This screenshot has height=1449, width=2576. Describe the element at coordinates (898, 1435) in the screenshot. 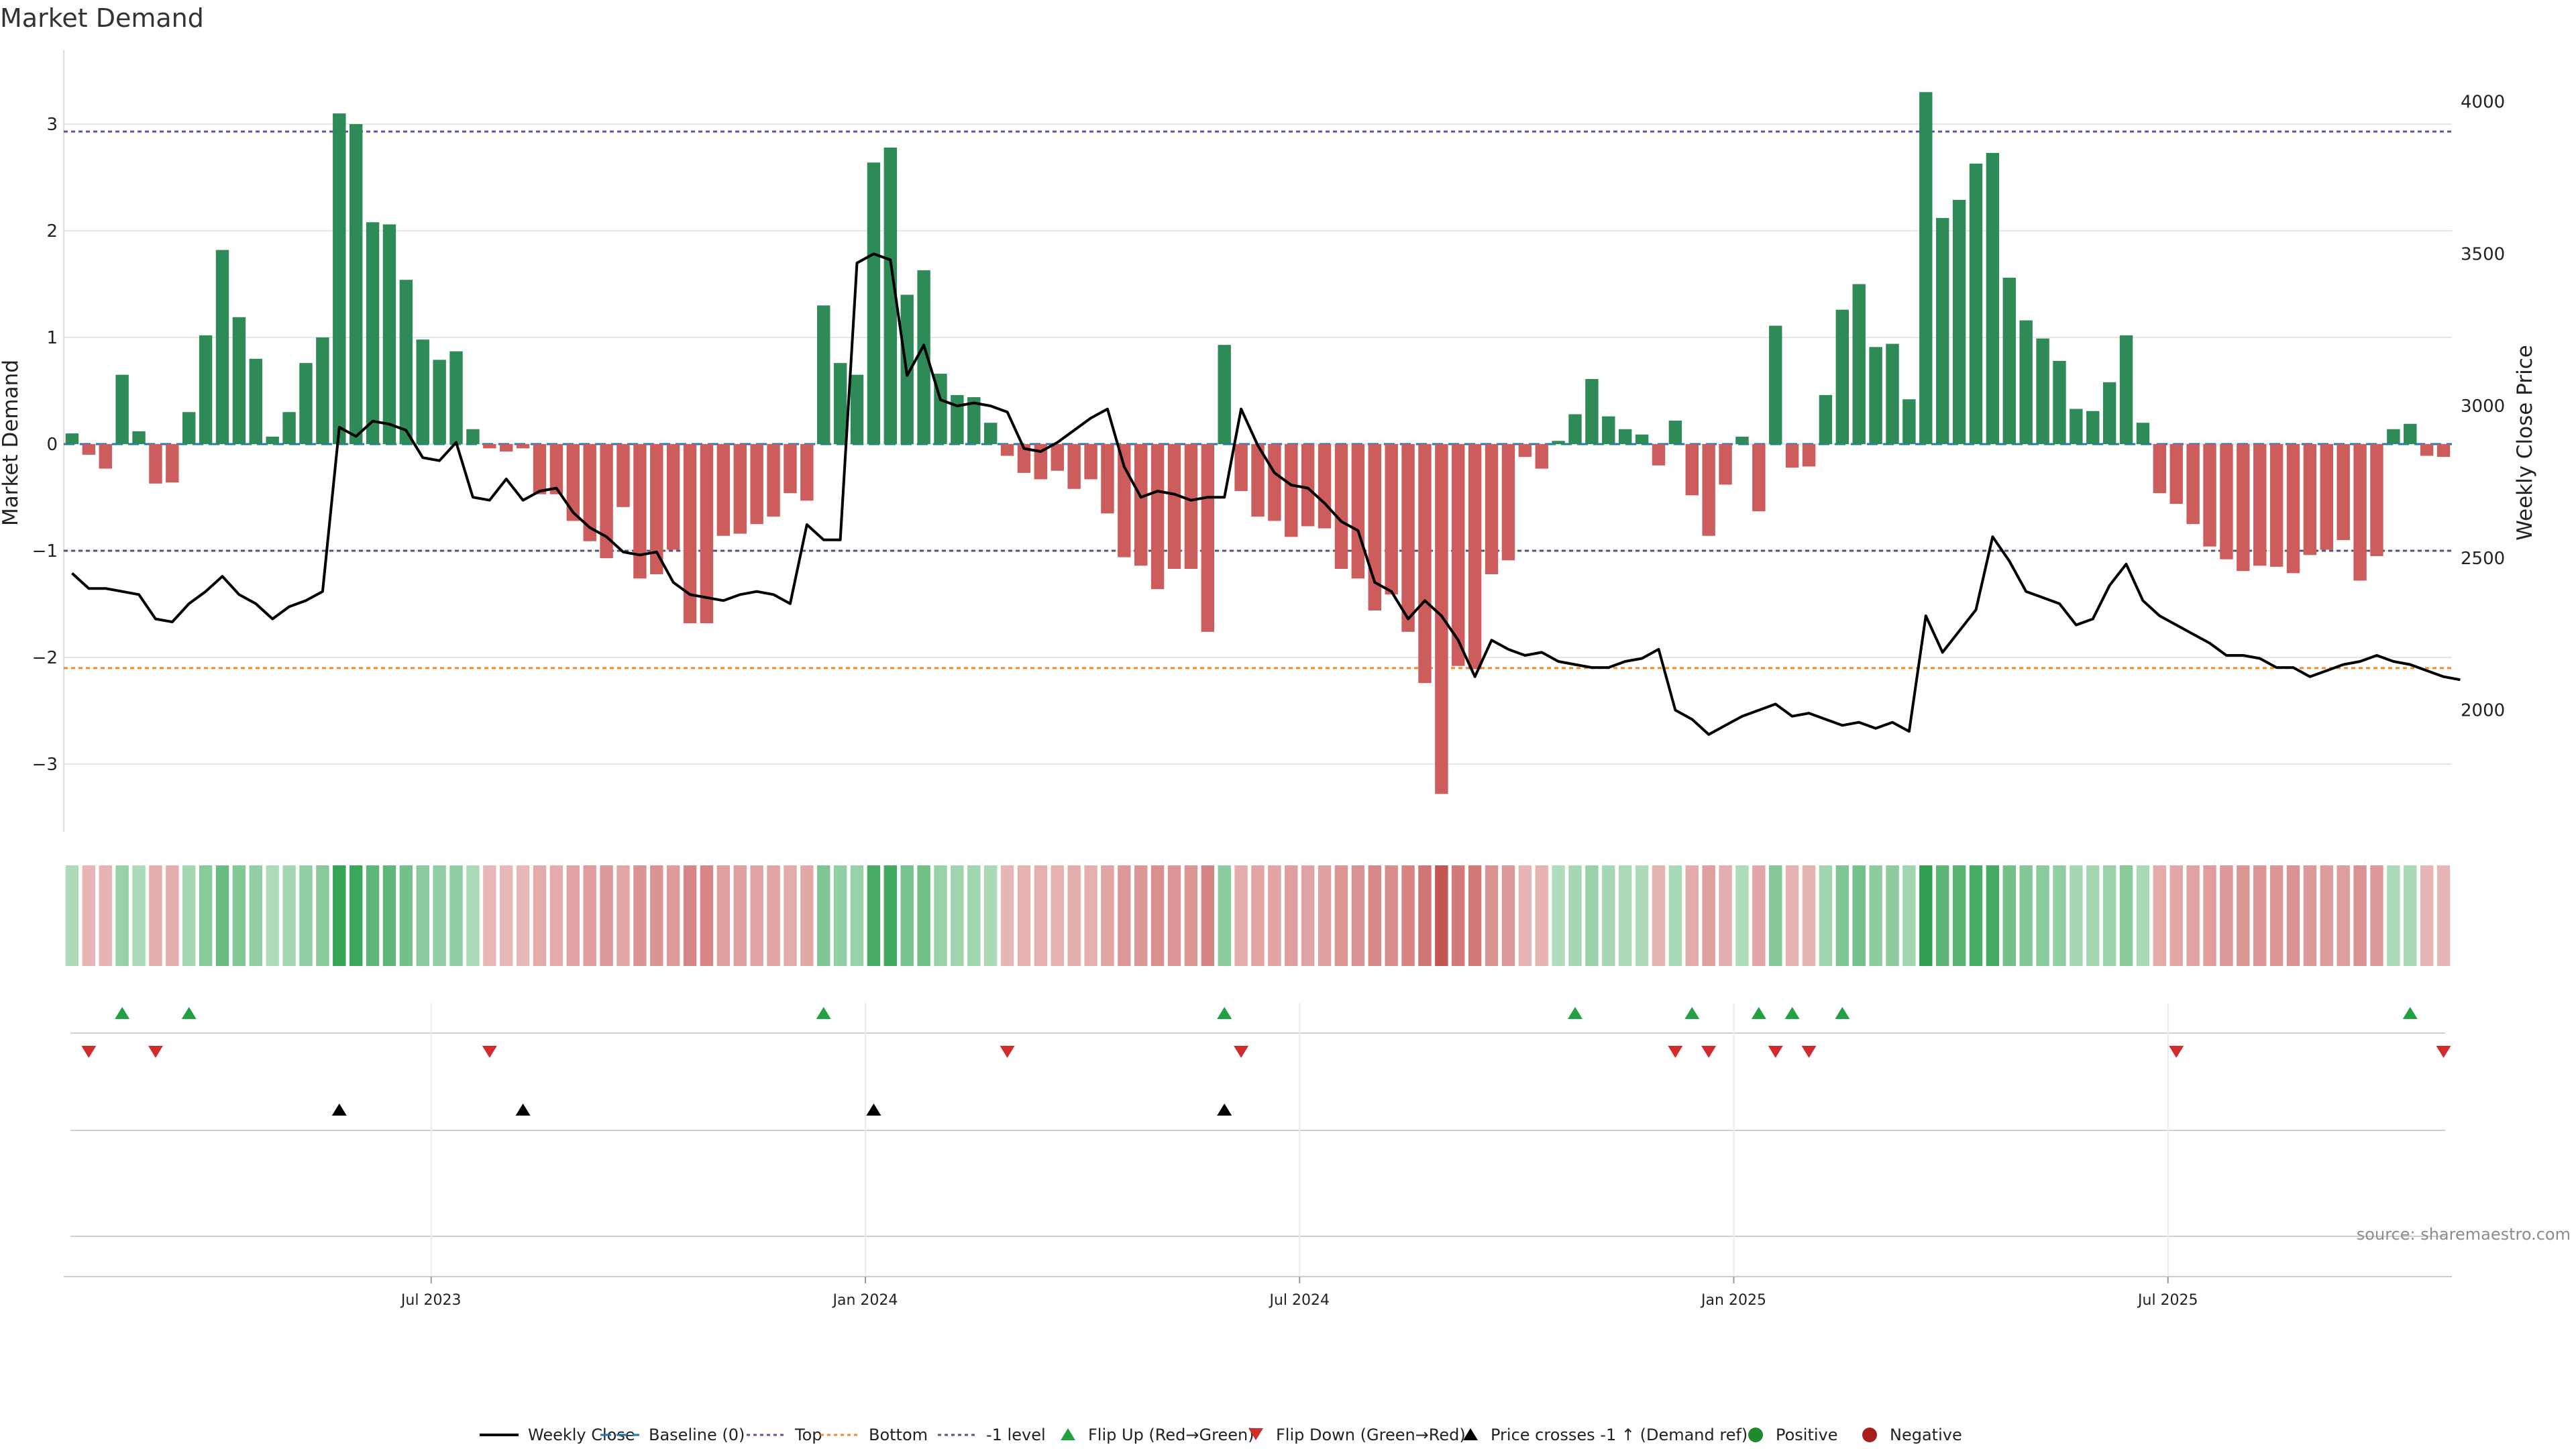

I see `legend-label: Bottom` at that location.